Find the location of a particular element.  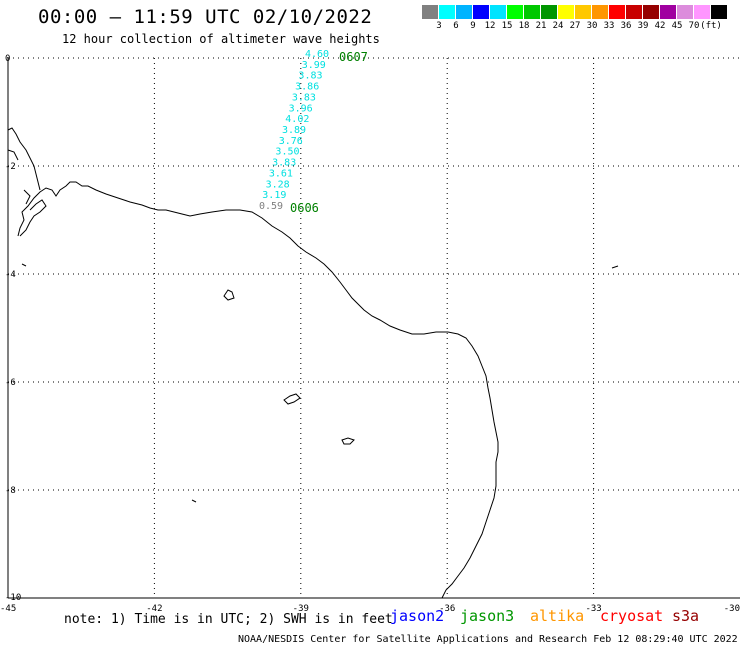

color-scale-label: 18 is located at coordinates (524, 26).